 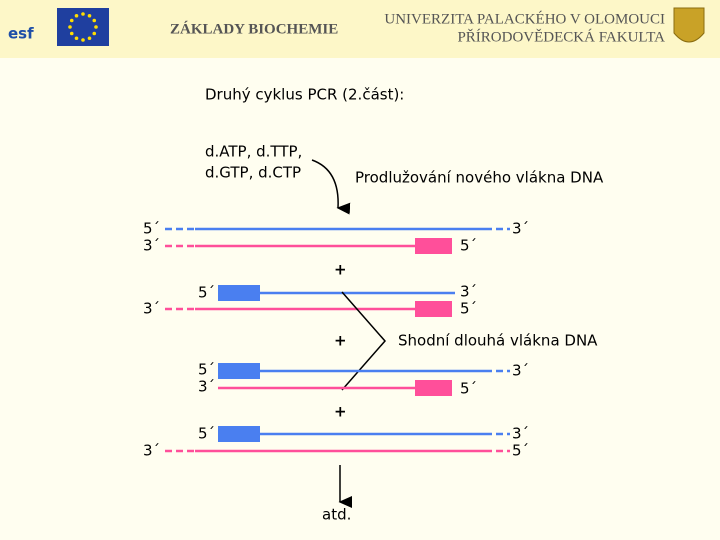 What do you see at coordinates (253, 173) in the screenshot?
I see `reagents: d.GTP, d.CTP` at bounding box center [253, 173].